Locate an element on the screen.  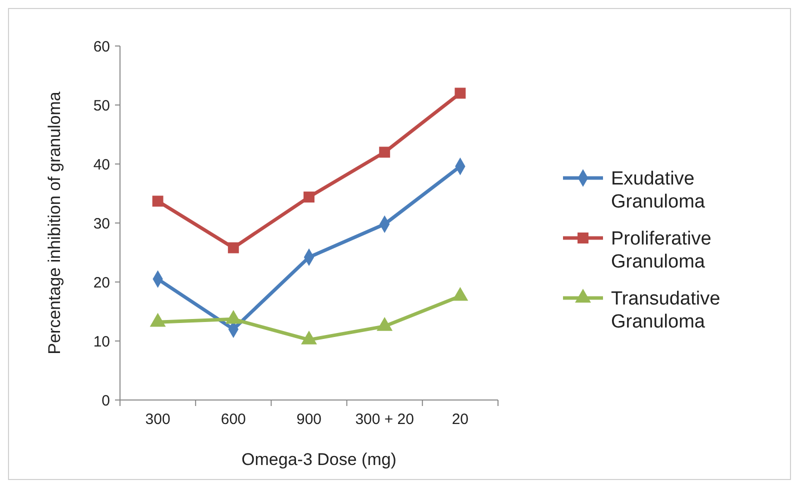
y-tick-label: 20 is located at coordinates (101, 283).